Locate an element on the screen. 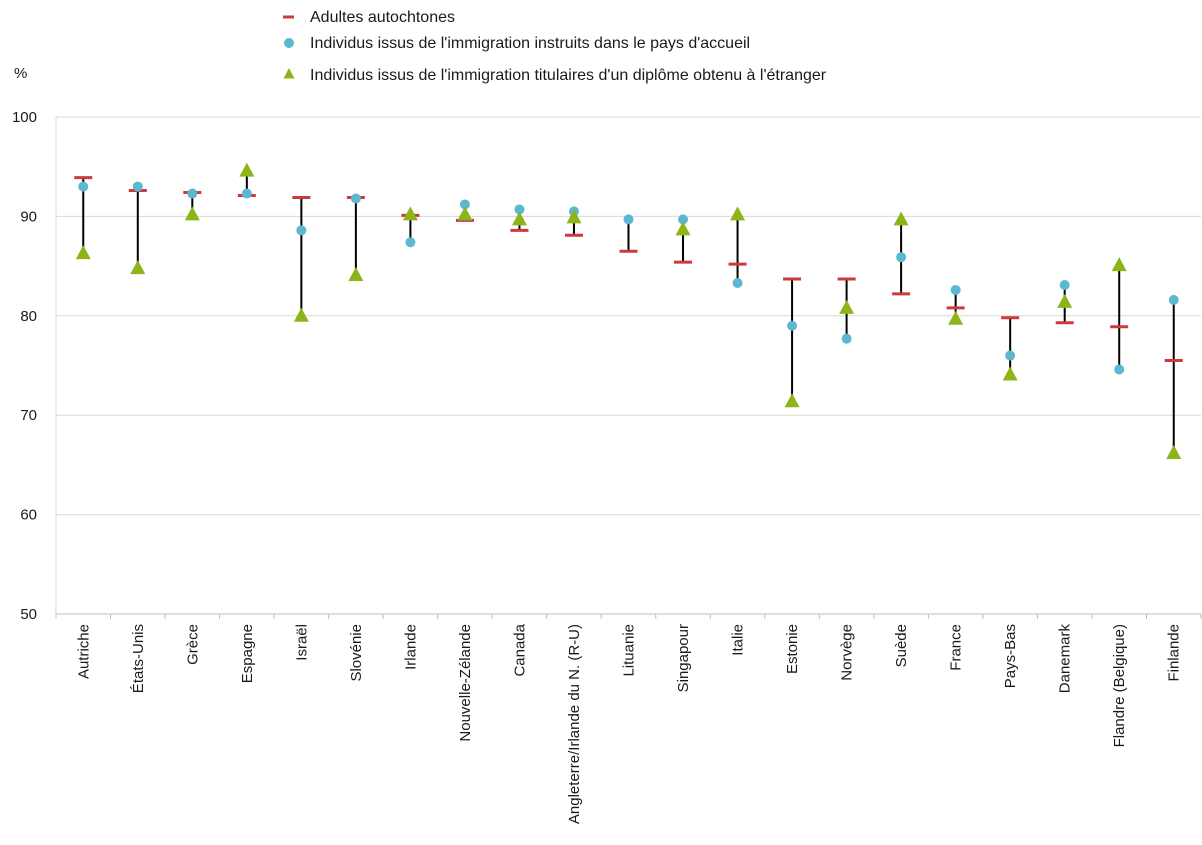  legend-circle-marker is located at coordinates (289, 43).